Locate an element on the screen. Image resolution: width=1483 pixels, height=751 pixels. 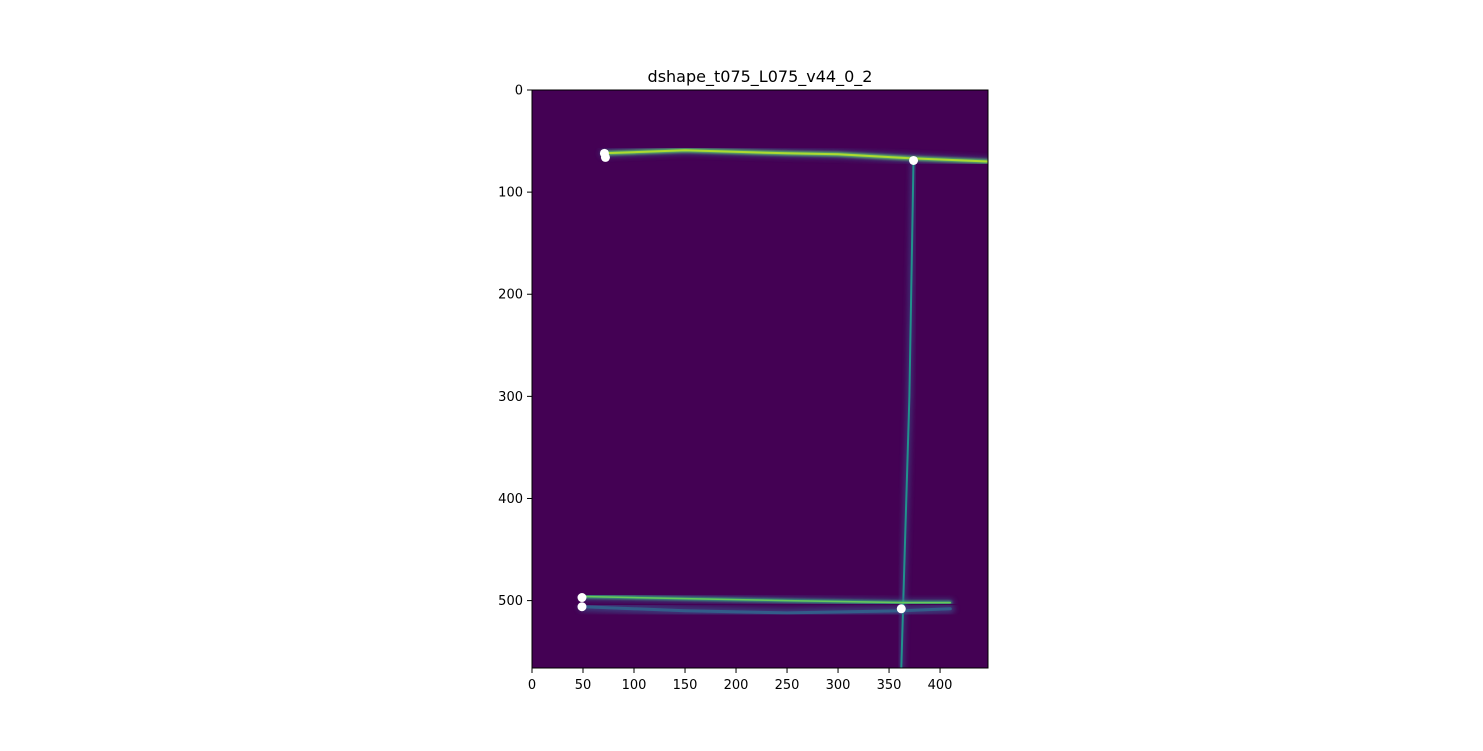
top-track is located at coordinates (795, 156).